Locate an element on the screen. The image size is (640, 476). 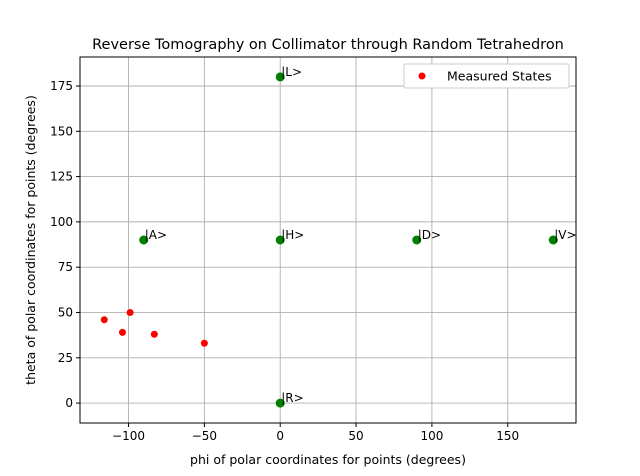
y-tick-label: 175 is located at coordinates (61, 86).